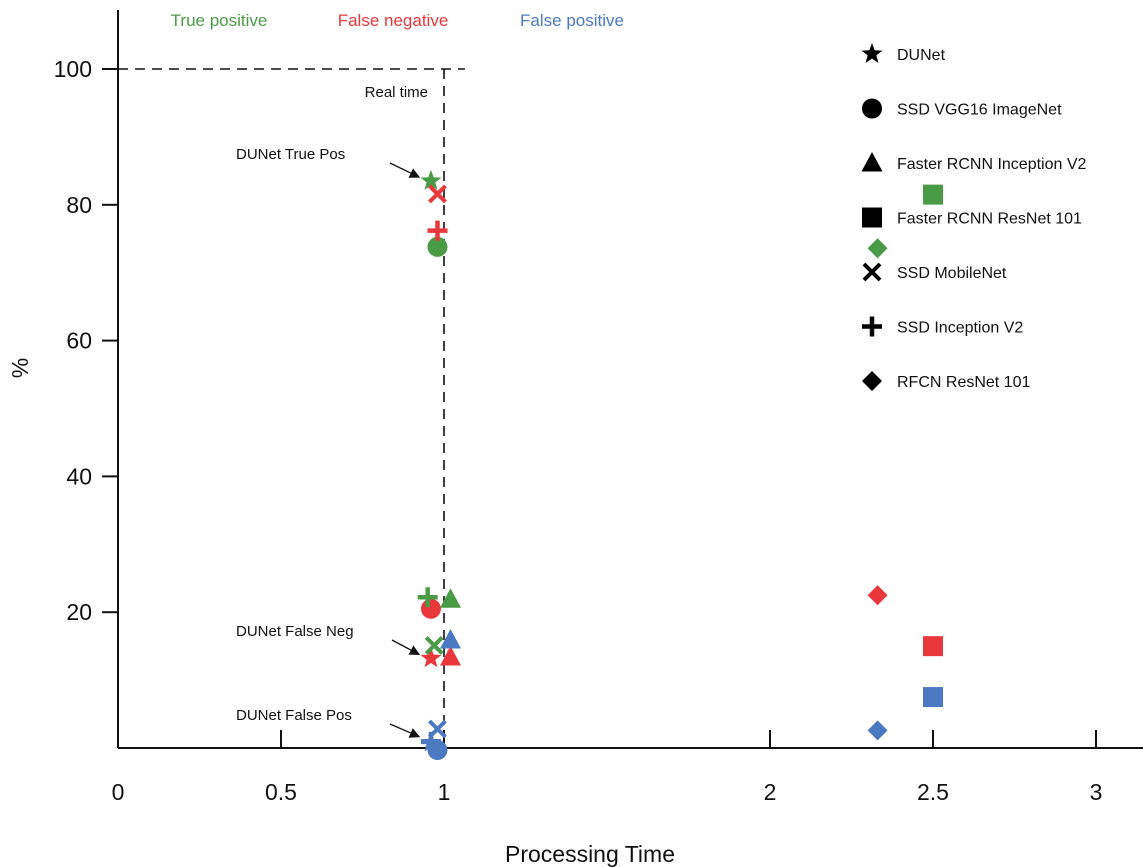 The width and height of the screenshot is (1143, 867). I want to click on x-tick-label: 0.5, so click(281, 792).